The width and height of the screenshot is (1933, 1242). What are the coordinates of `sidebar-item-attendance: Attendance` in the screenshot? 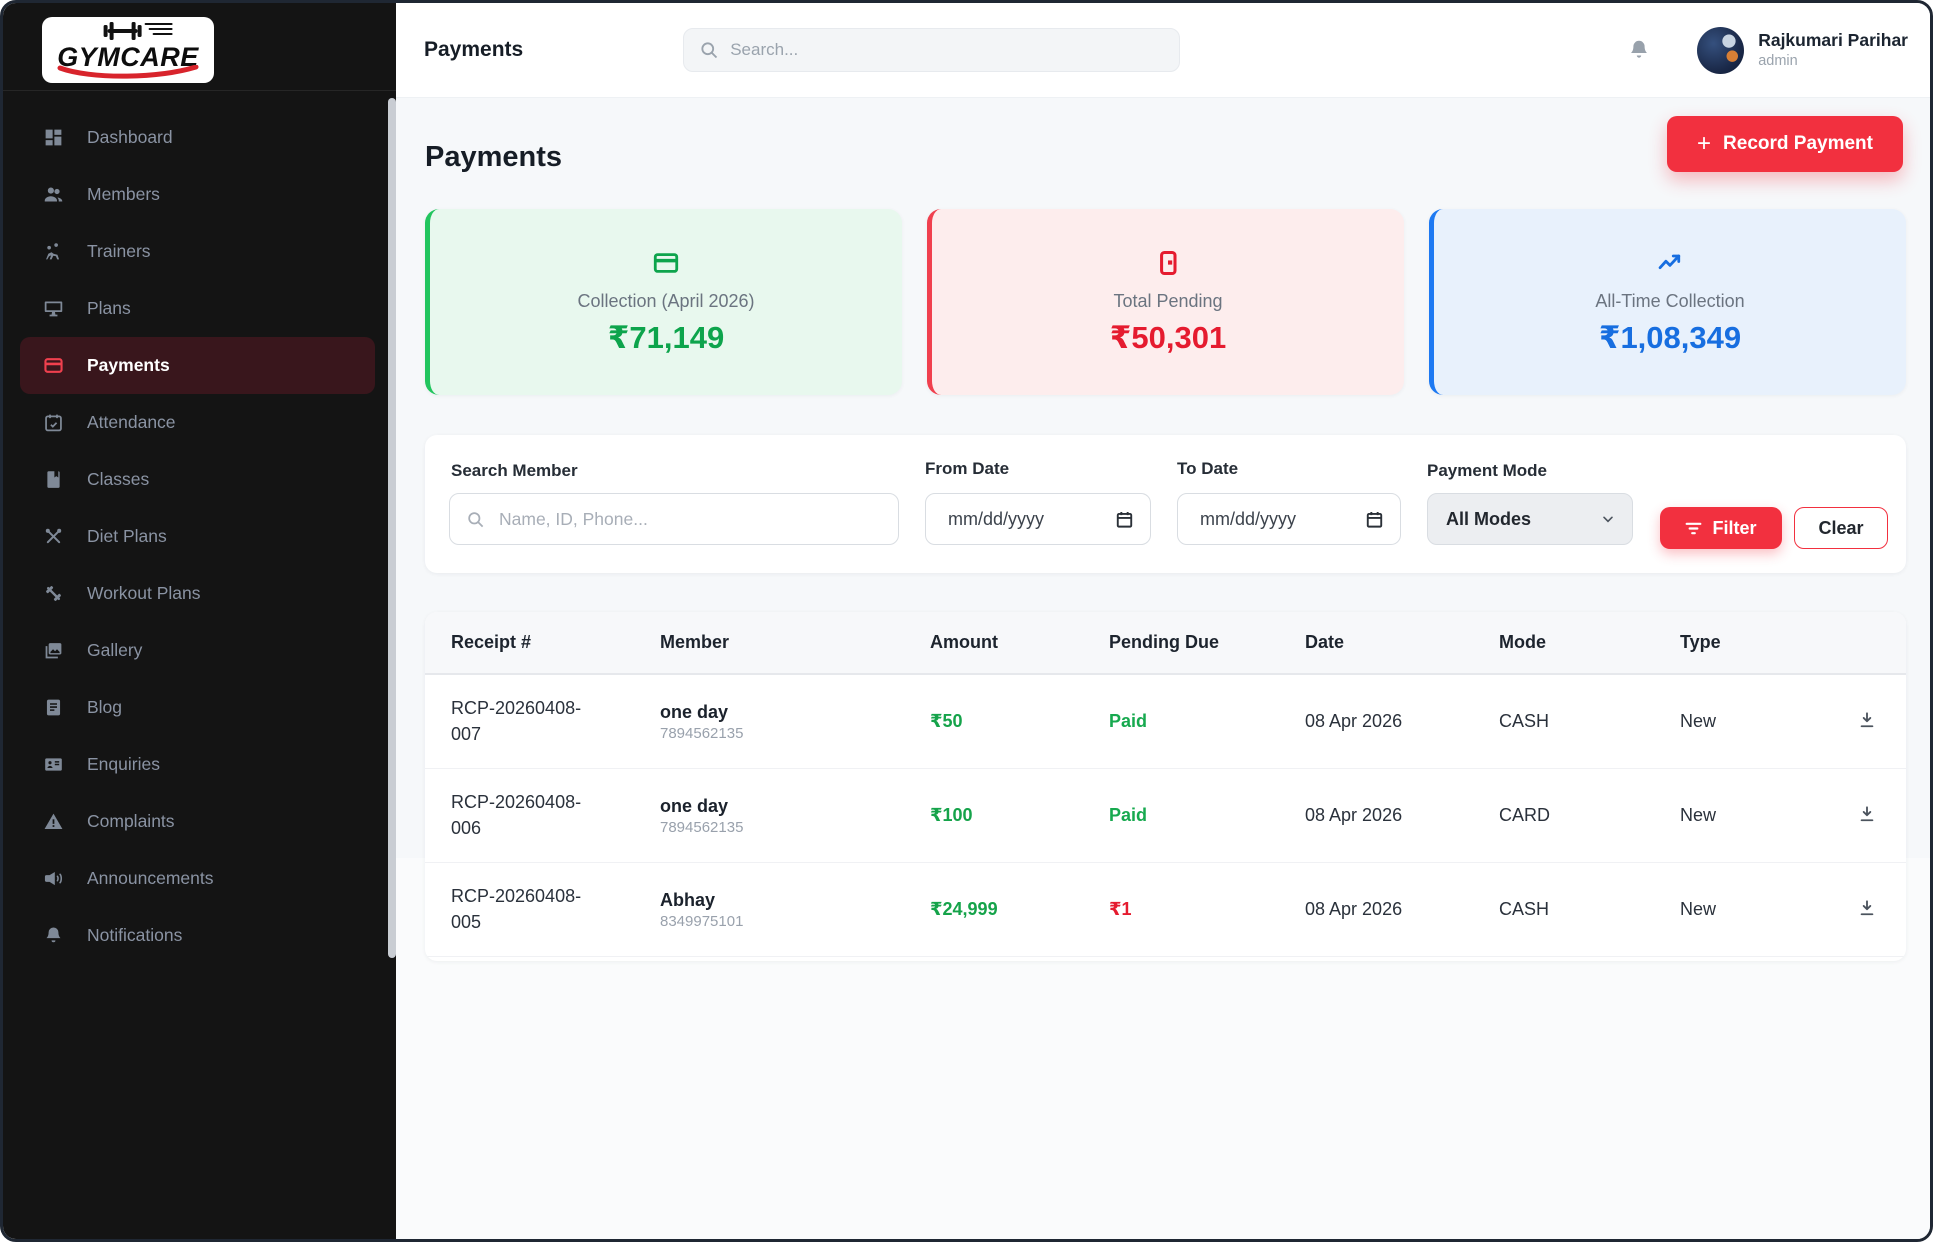 It's located at (199, 422).